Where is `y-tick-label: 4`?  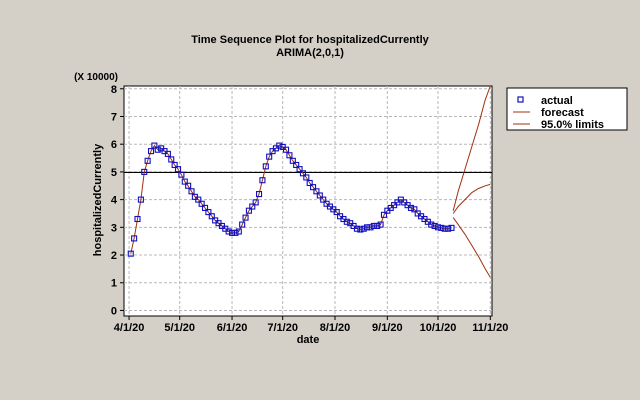 y-tick-label: 4 is located at coordinates (114, 201).